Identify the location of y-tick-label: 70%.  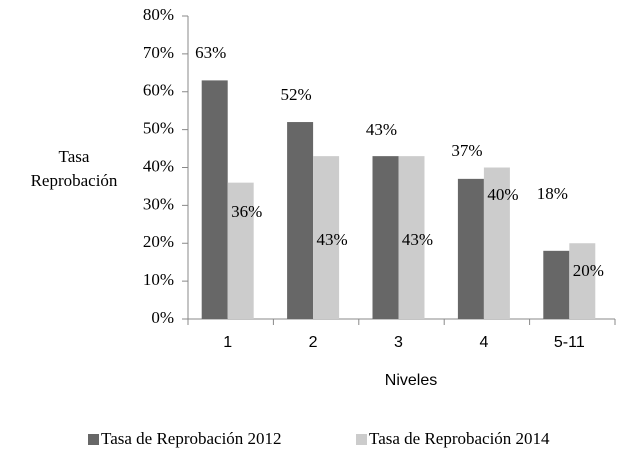
(158, 52).